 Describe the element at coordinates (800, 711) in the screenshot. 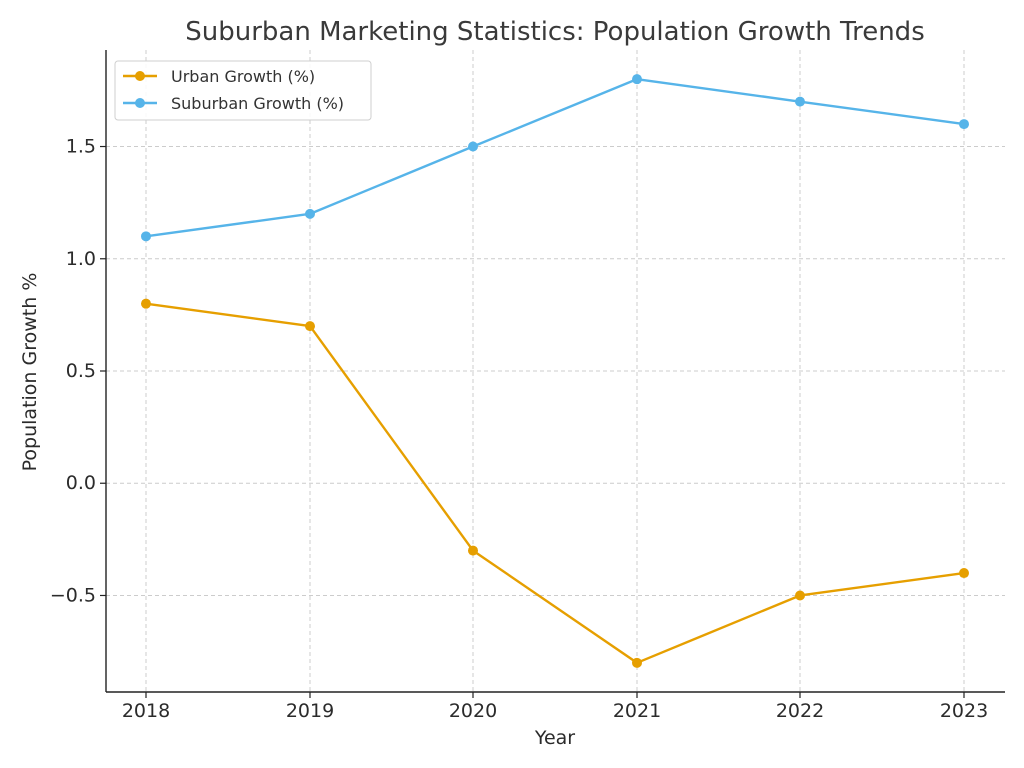

I see `x-tick-label: 2022` at that location.